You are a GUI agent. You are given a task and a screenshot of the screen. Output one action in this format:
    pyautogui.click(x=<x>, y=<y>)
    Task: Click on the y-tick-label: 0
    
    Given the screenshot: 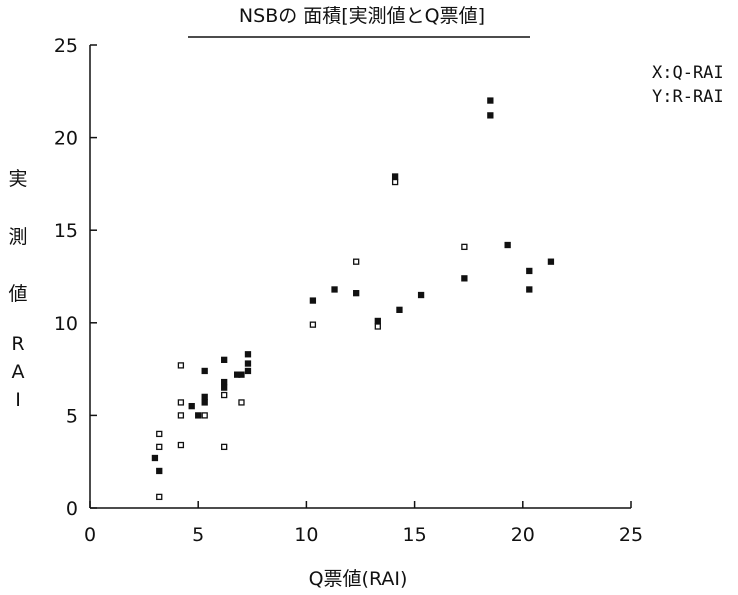 What is the action you would take?
    pyautogui.click(x=72, y=509)
    